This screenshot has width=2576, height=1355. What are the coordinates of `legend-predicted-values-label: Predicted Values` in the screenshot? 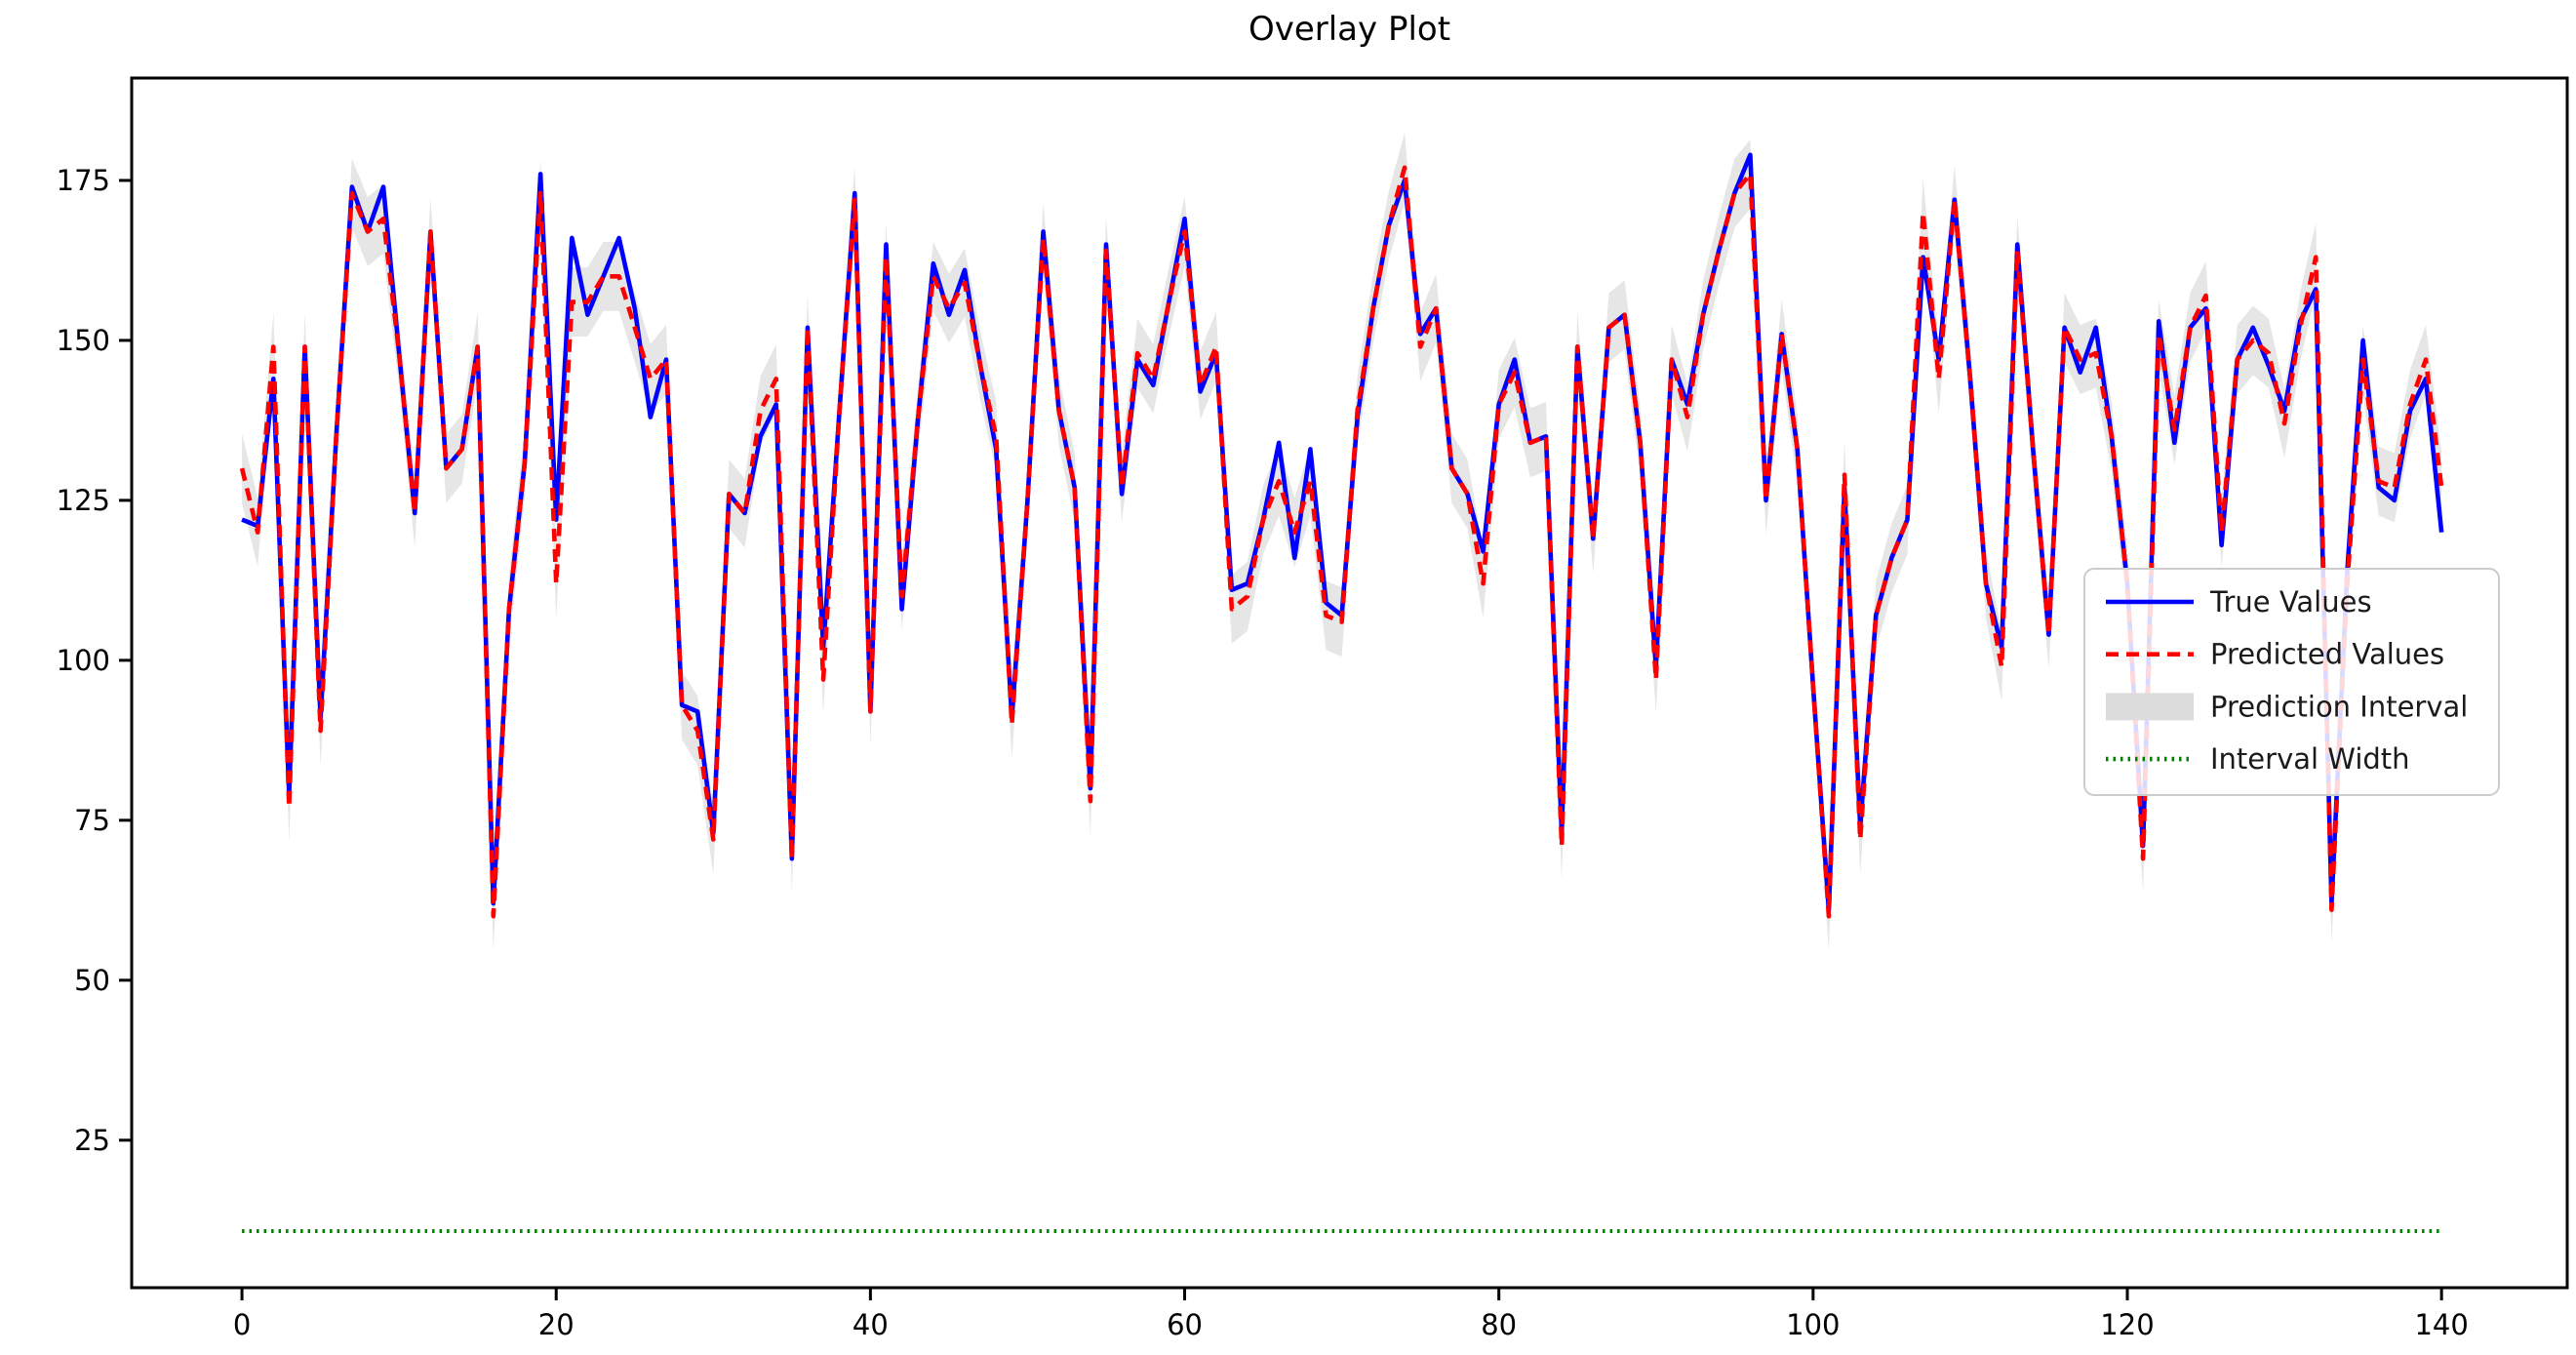 It's located at (2327, 654).